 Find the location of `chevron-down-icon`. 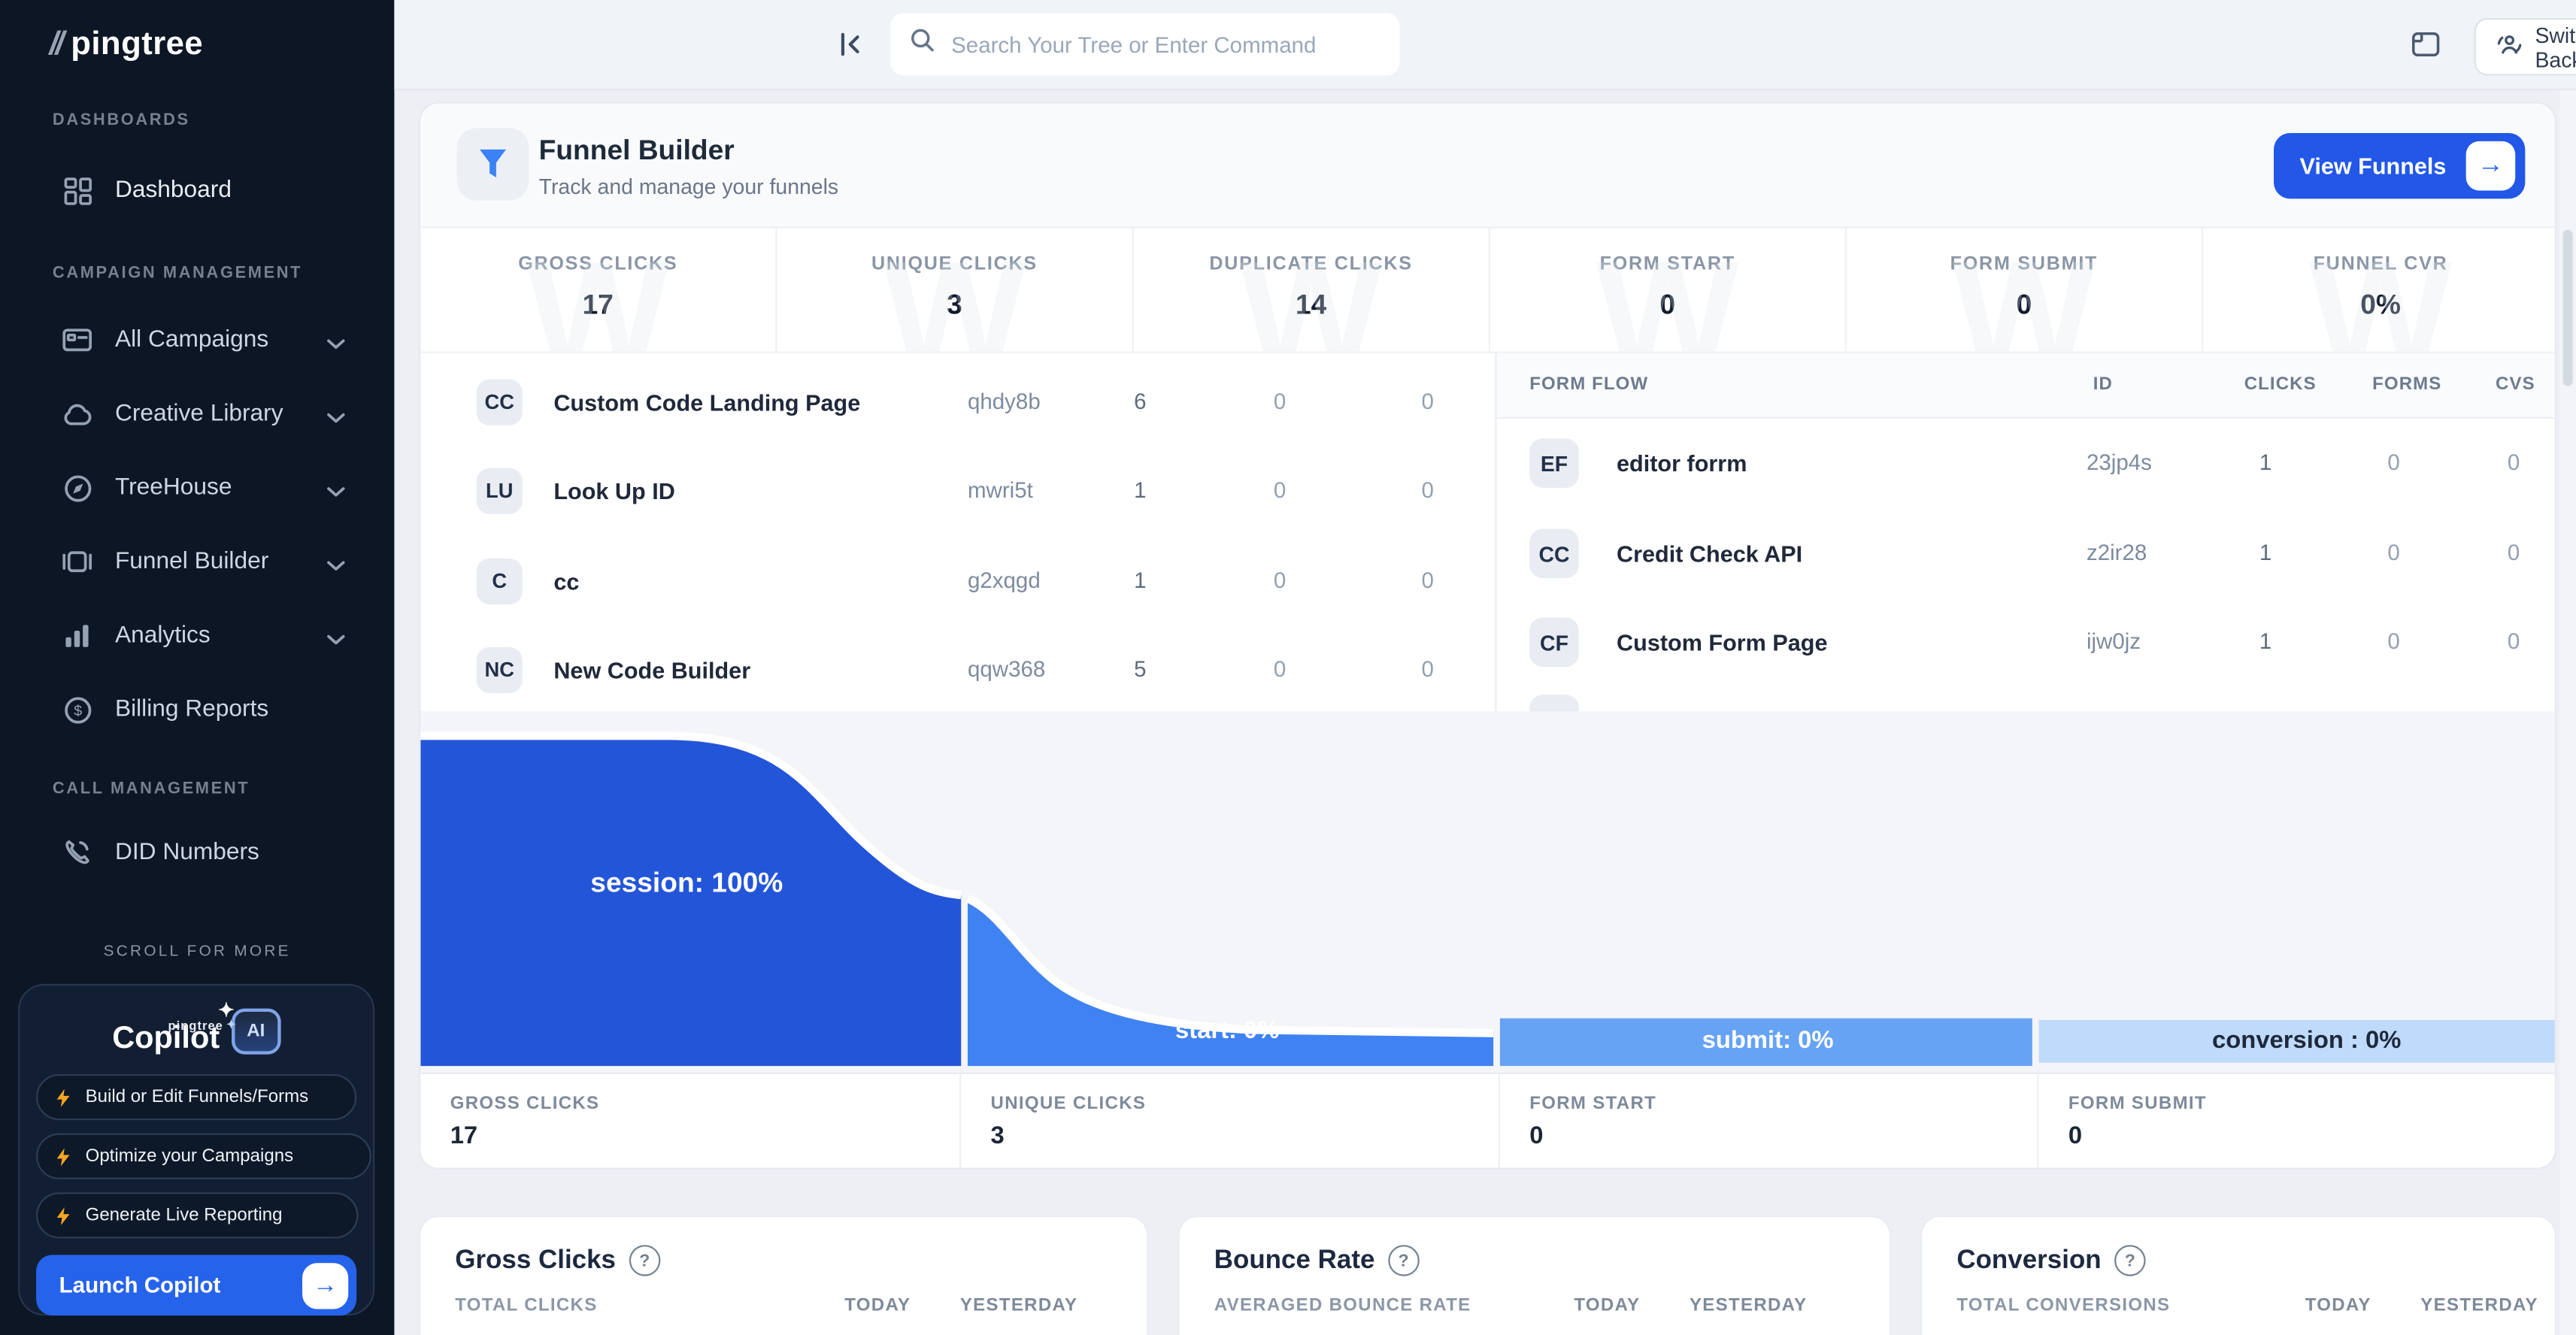

chevron-down-icon is located at coordinates (336, 638).